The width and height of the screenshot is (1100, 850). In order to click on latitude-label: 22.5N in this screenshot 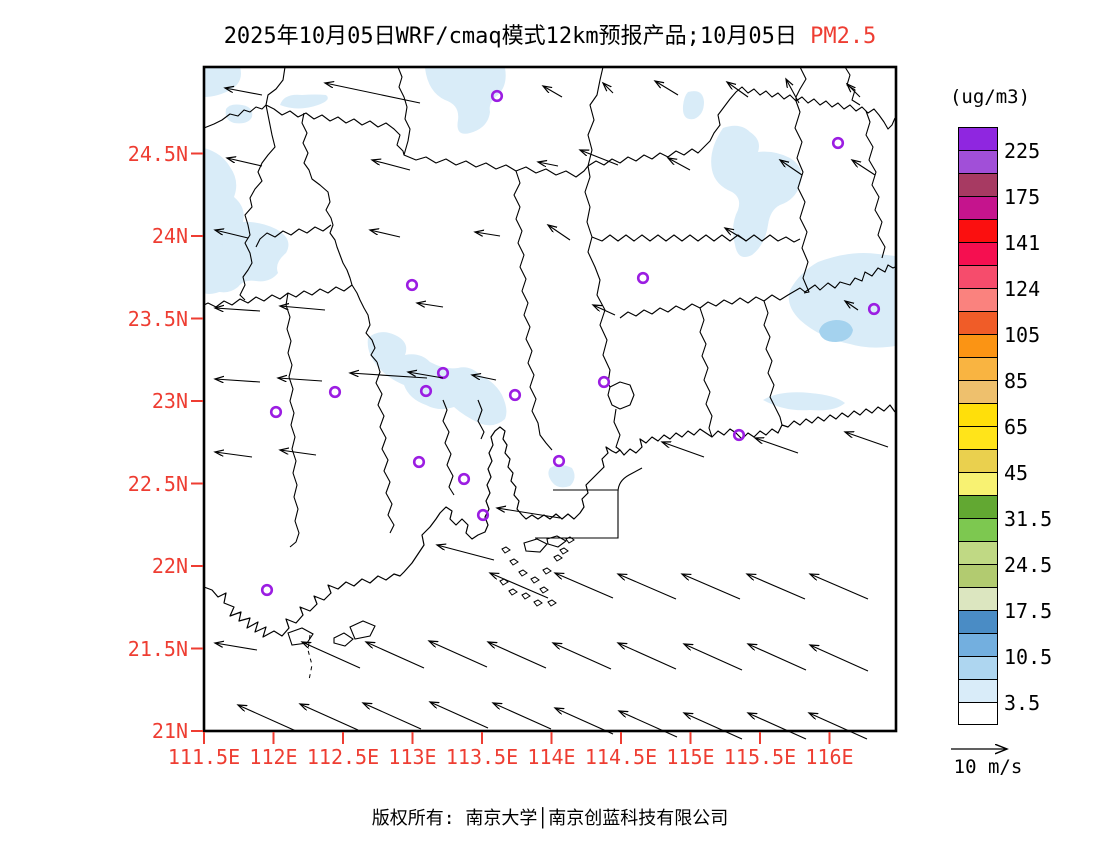, I will do `click(157, 483)`.